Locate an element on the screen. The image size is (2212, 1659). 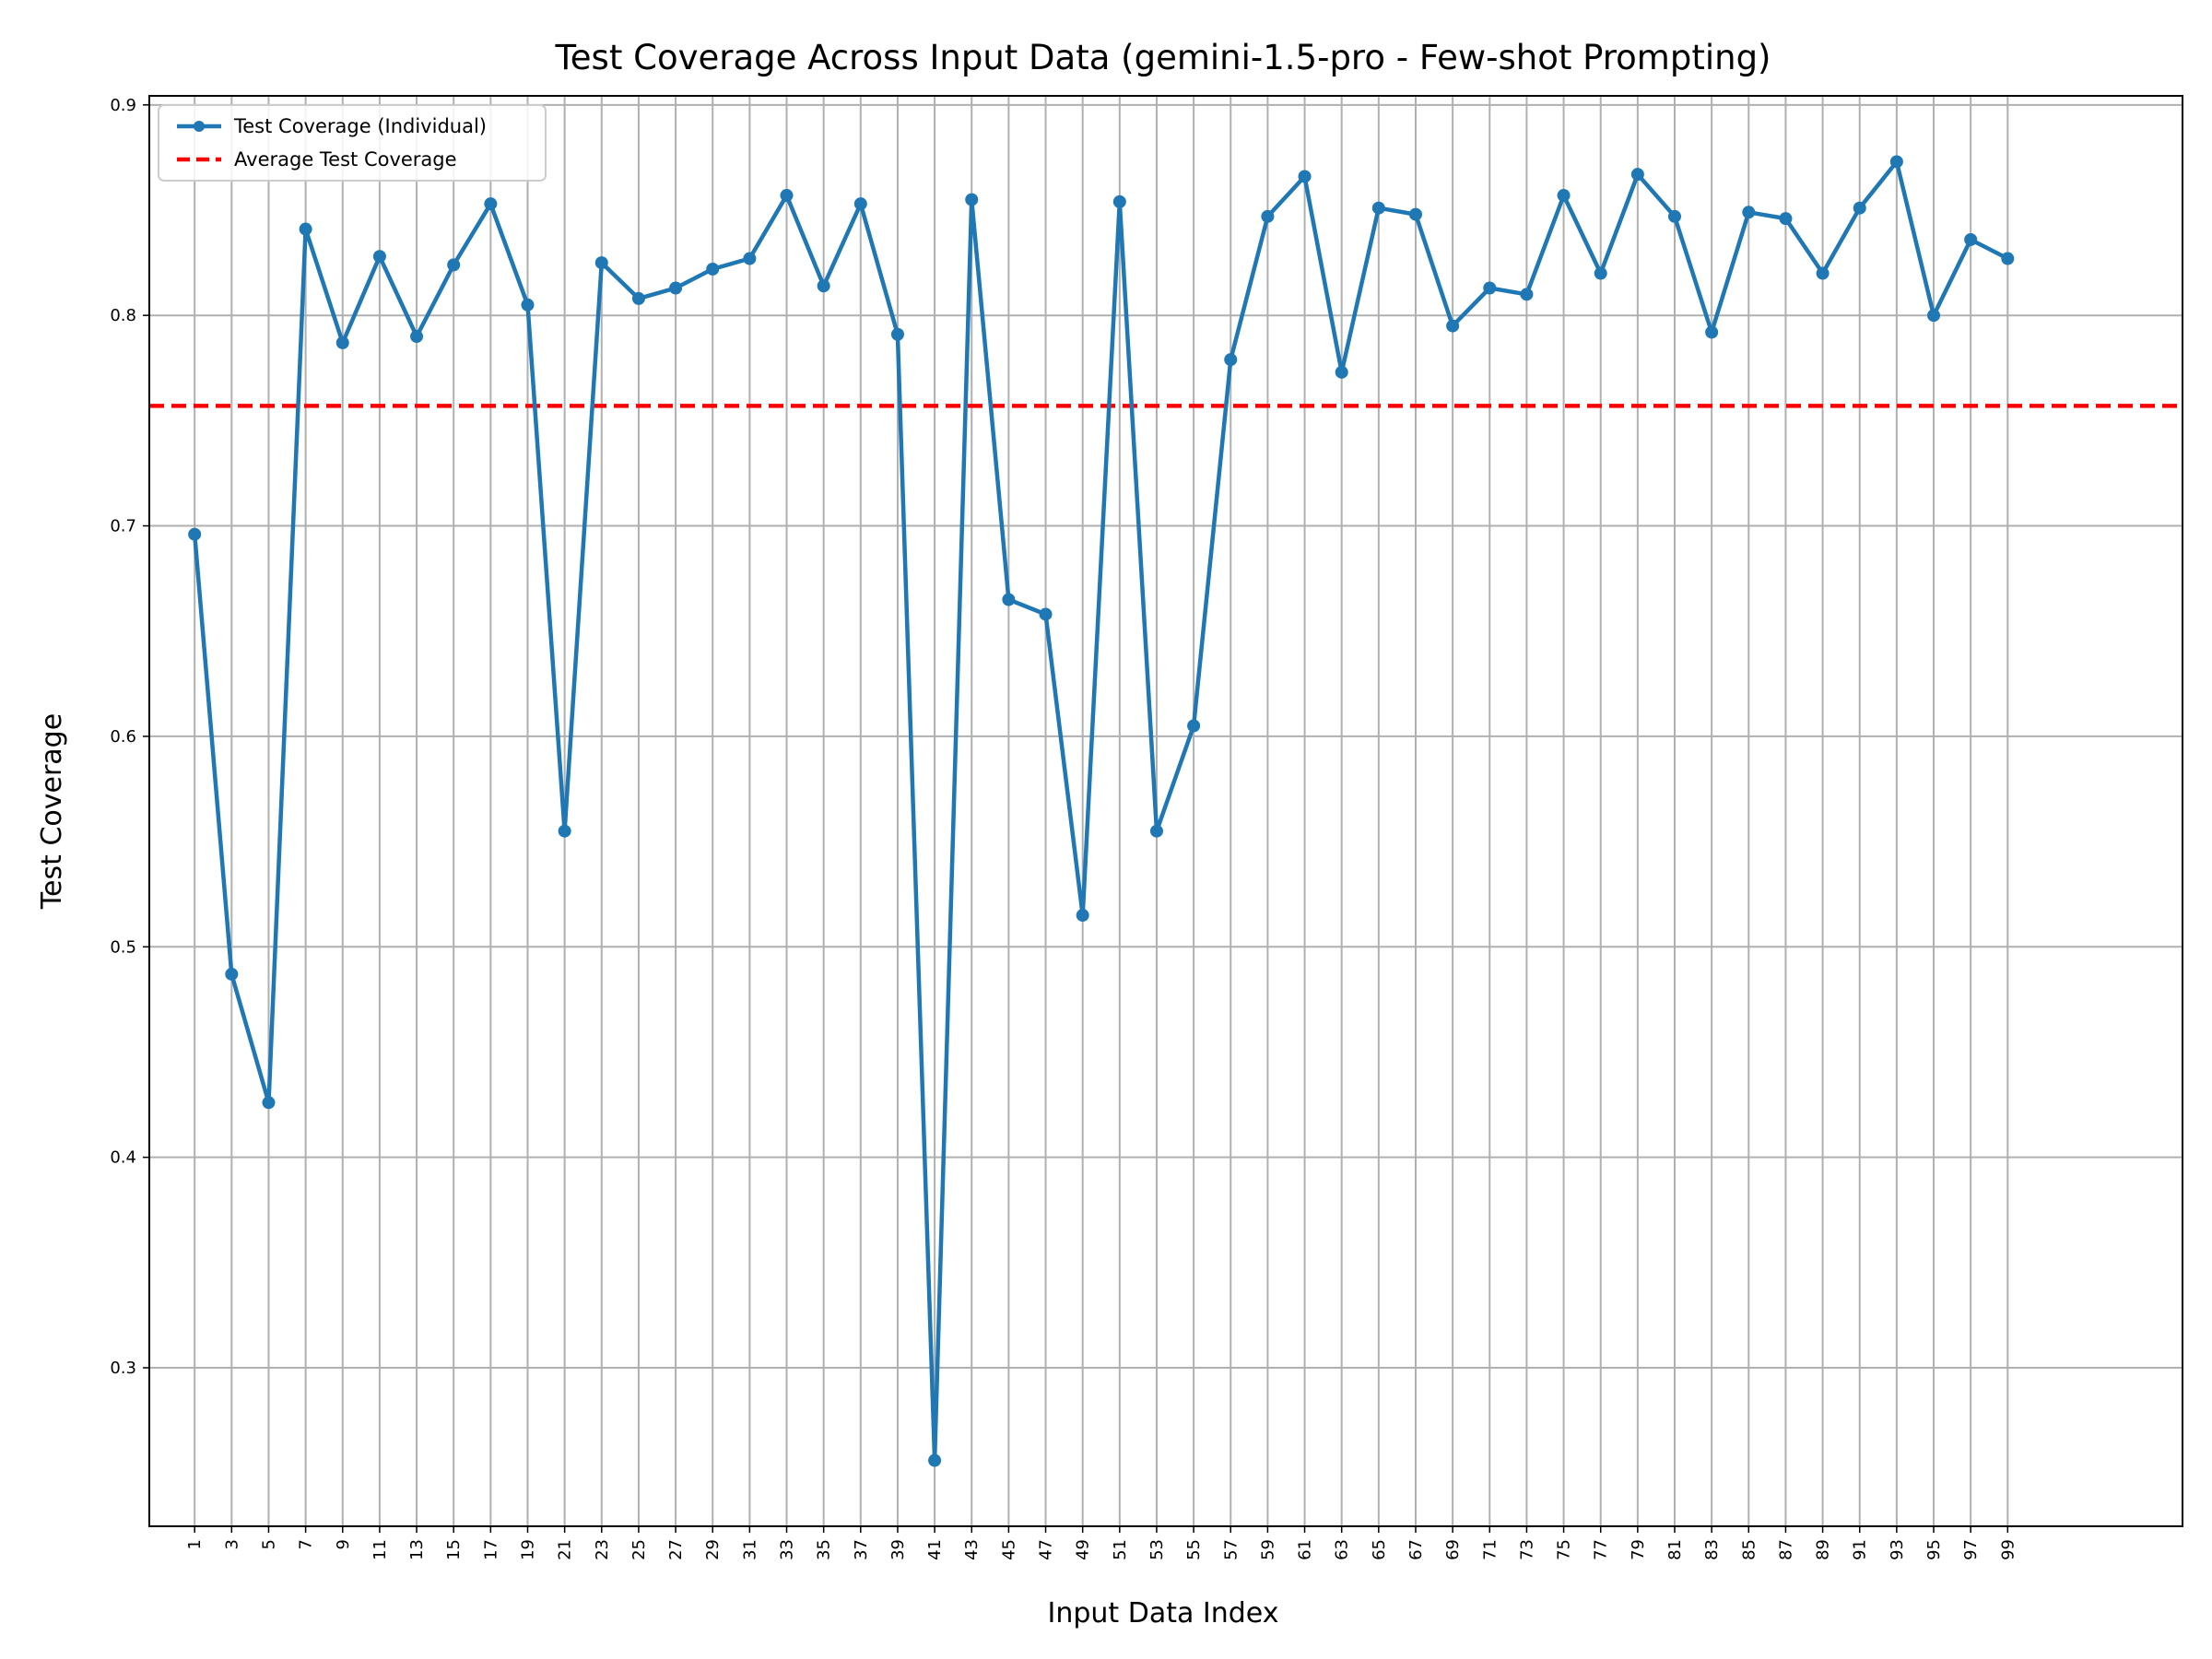
legend-box is located at coordinates (352, 143).